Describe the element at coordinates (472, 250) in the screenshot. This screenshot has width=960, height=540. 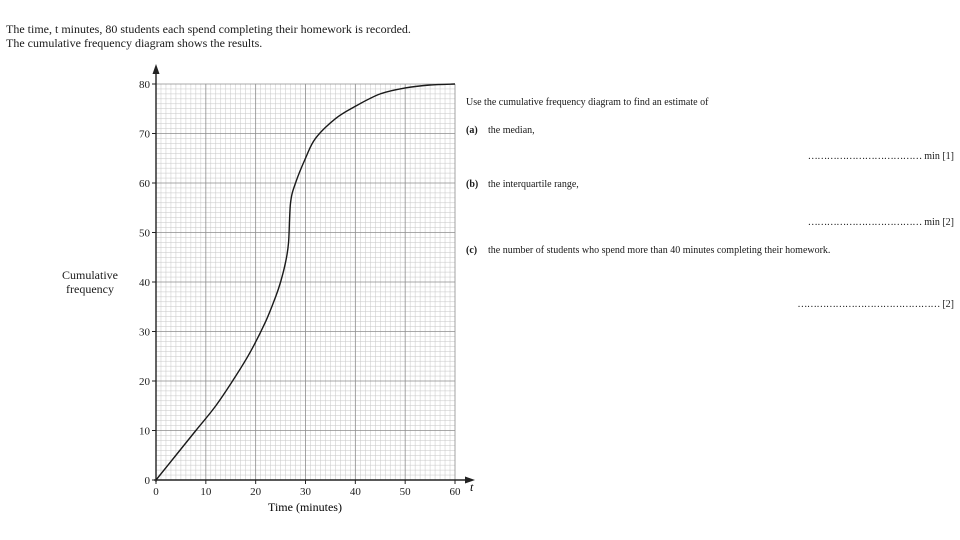
I see `question-c-label: (c)` at that location.